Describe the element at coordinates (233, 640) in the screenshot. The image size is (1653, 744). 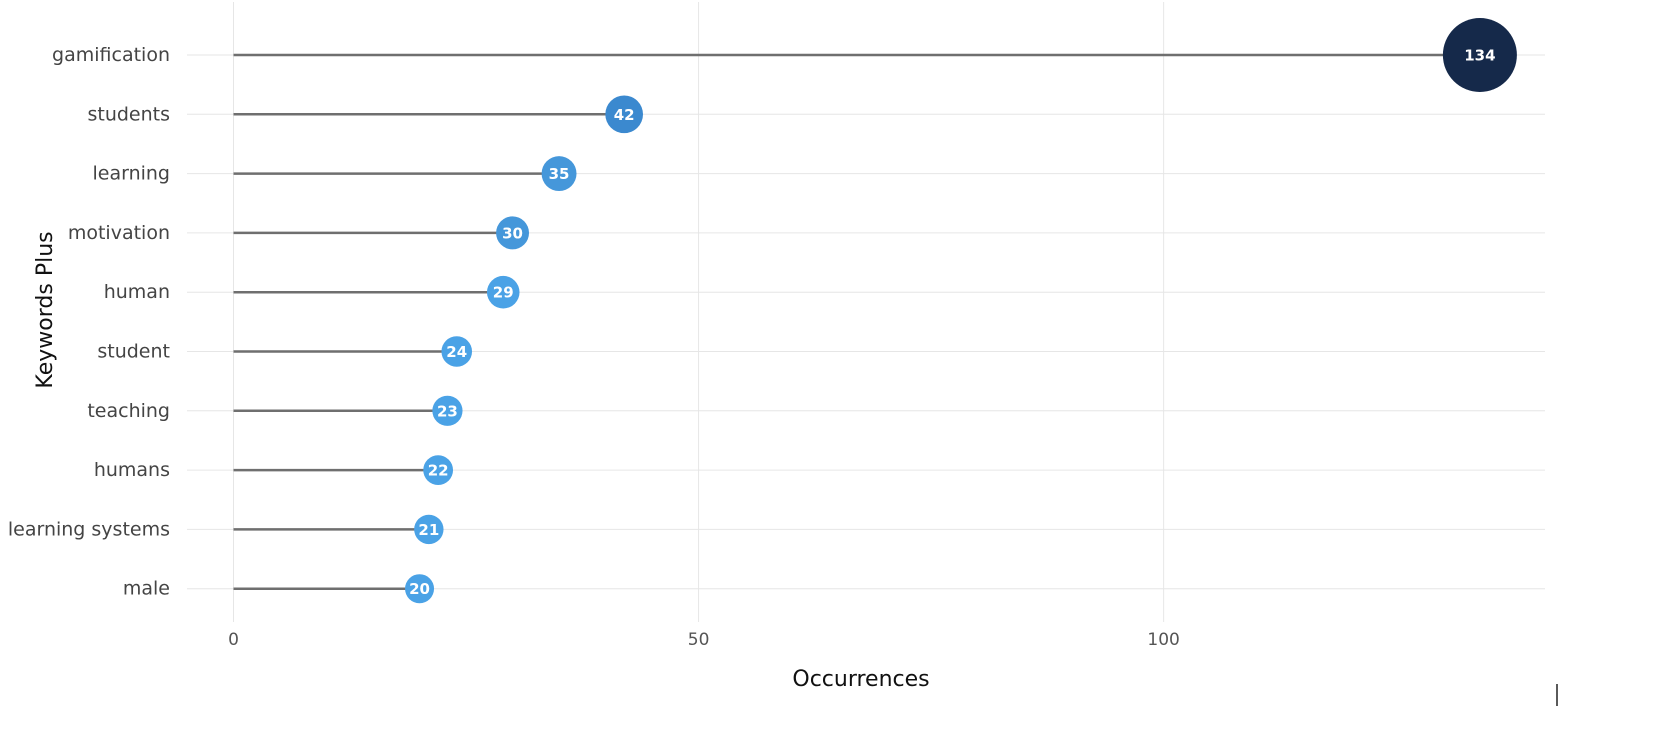
I see `x-tick-label: 0` at that location.